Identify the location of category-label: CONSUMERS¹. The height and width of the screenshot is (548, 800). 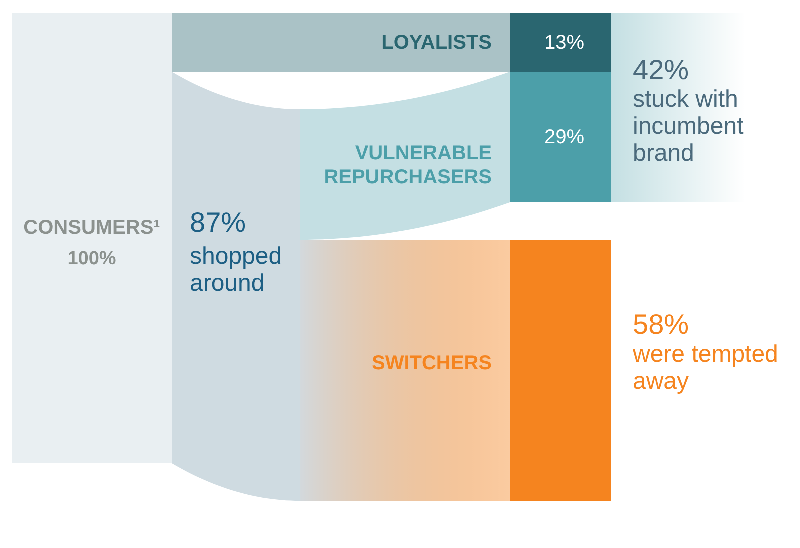
(92, 228).